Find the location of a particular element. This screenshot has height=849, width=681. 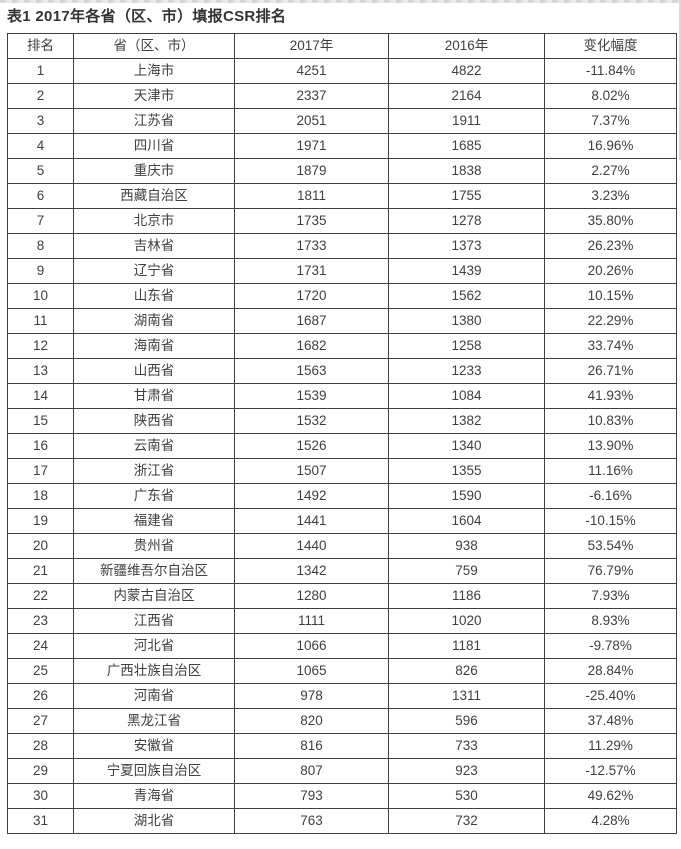

change-cell: 22.29% is located at coordinates (610, 321).